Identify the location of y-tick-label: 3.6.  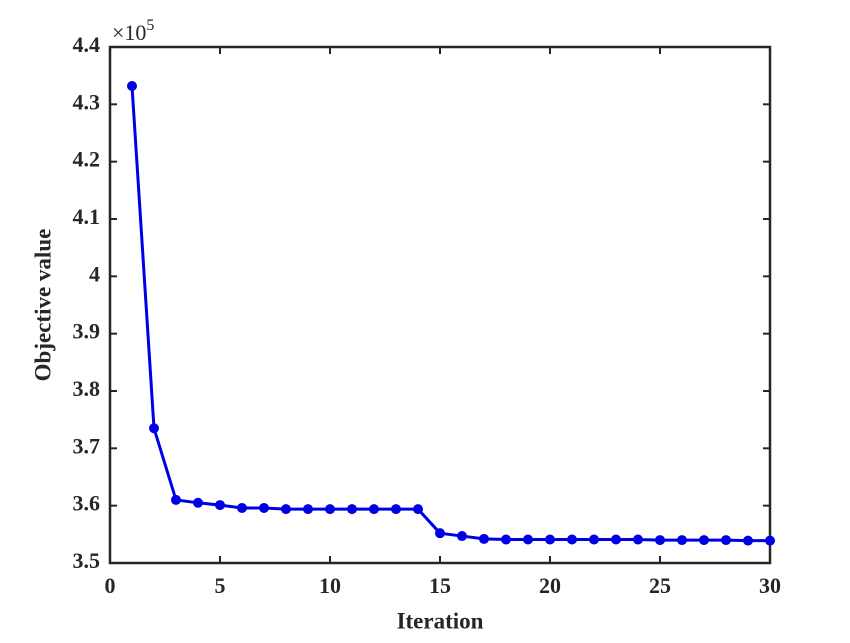
(87, 503).